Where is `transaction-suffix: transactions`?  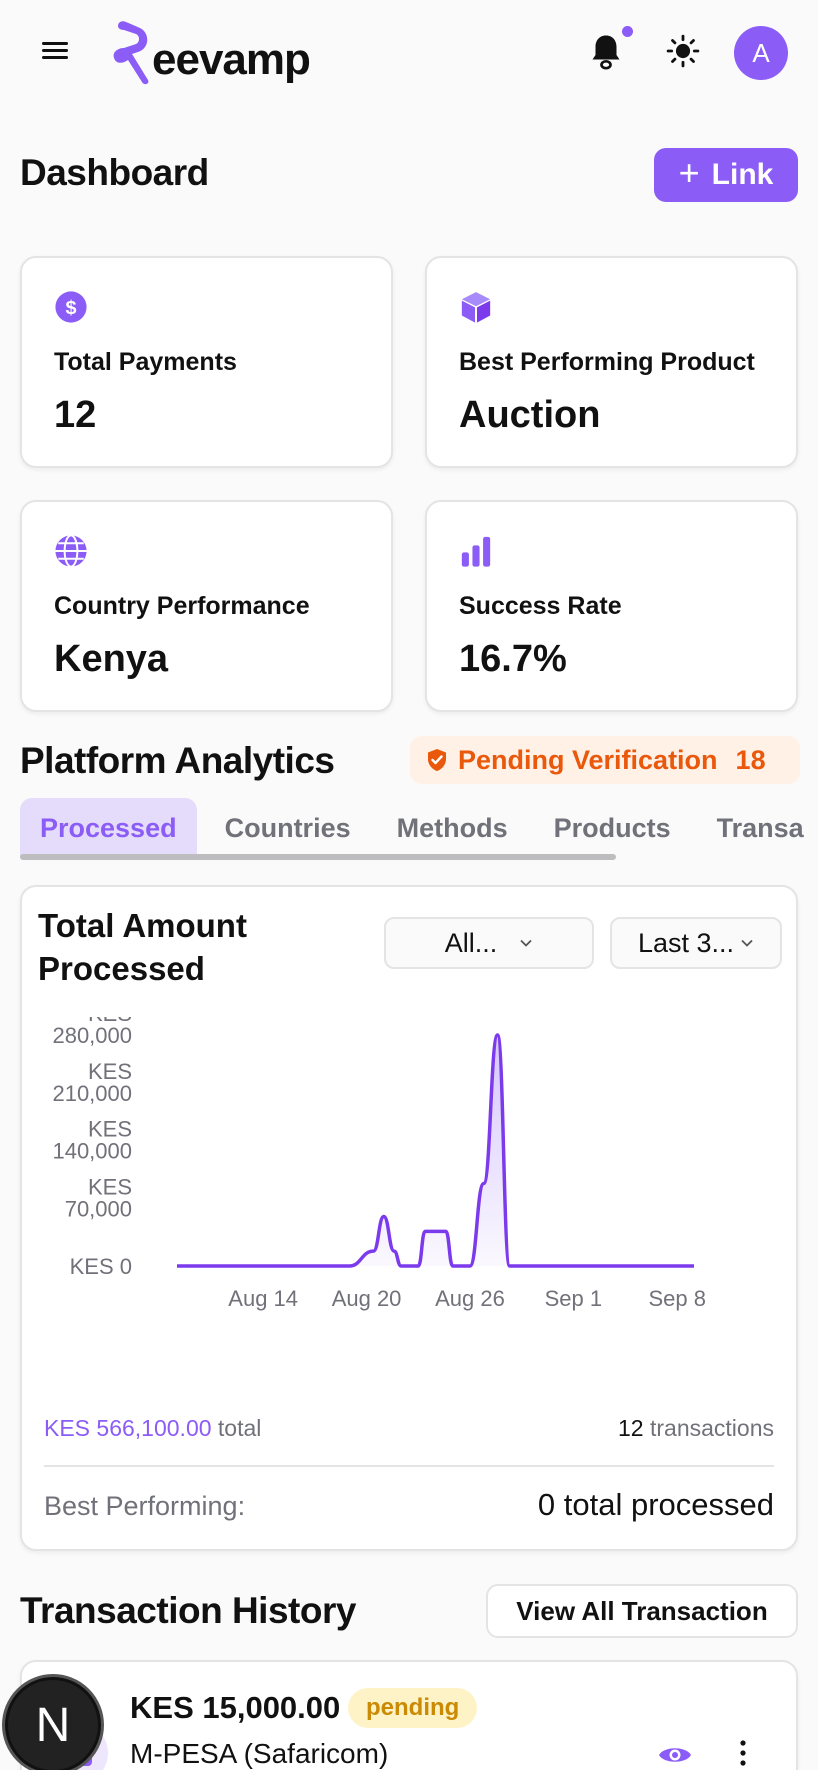
transaction-suffix: transactions is located at coordinates (711, 1428).